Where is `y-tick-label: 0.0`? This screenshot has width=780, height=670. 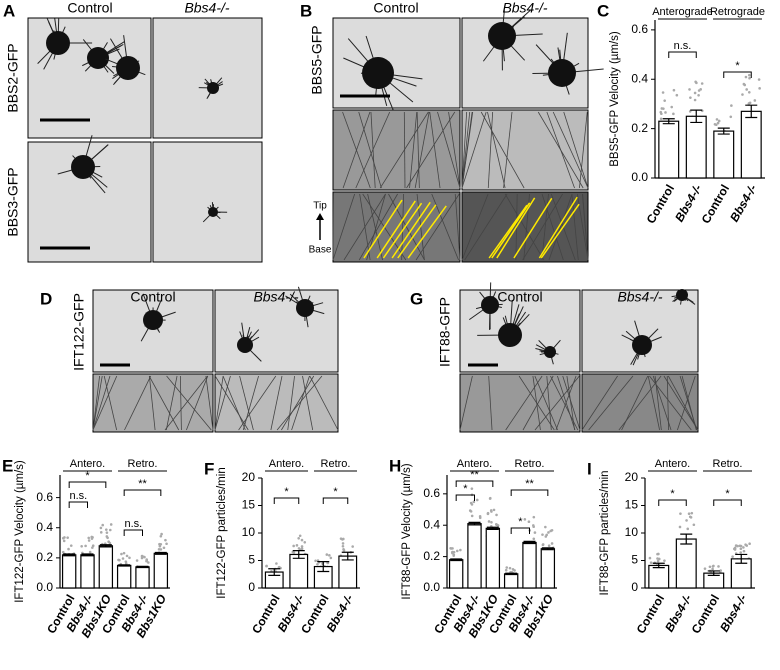
y-tick-label: 0.0 is located at coordinates (639, 177).